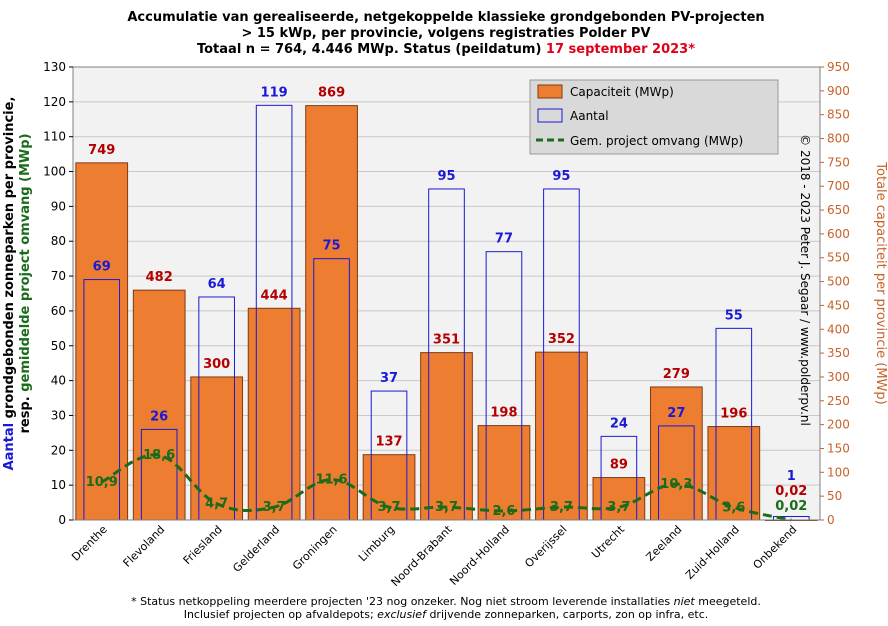 The image size is (888, 626). I want to click on count-label: 77, so click(504, 239).